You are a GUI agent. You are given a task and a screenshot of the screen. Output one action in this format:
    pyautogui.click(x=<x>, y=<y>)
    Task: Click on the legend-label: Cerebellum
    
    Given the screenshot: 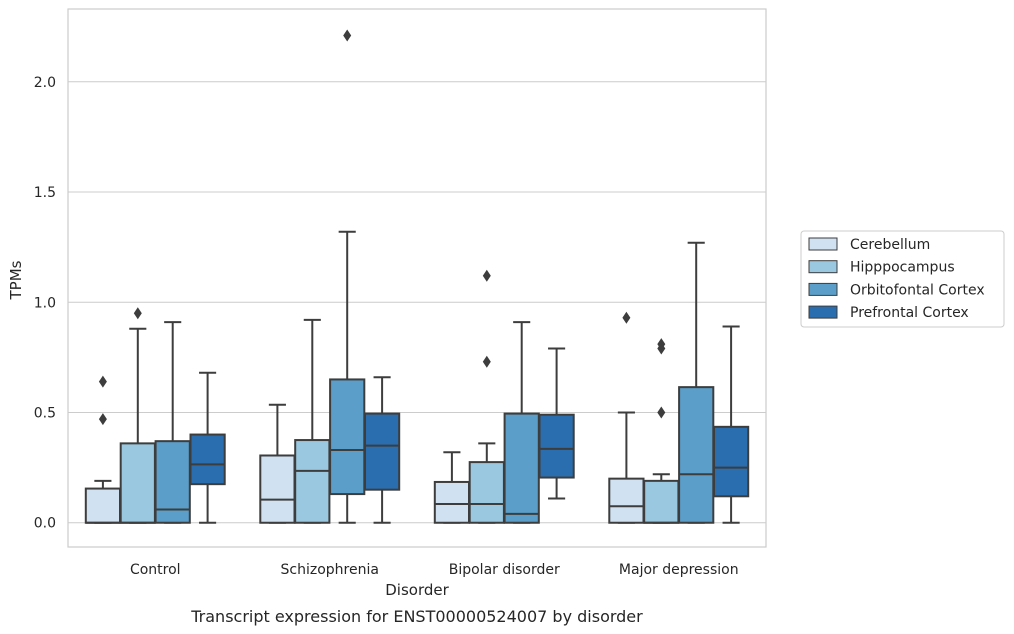 What is the action you would take?
    pyautogui.click(x=890, y=245)
    